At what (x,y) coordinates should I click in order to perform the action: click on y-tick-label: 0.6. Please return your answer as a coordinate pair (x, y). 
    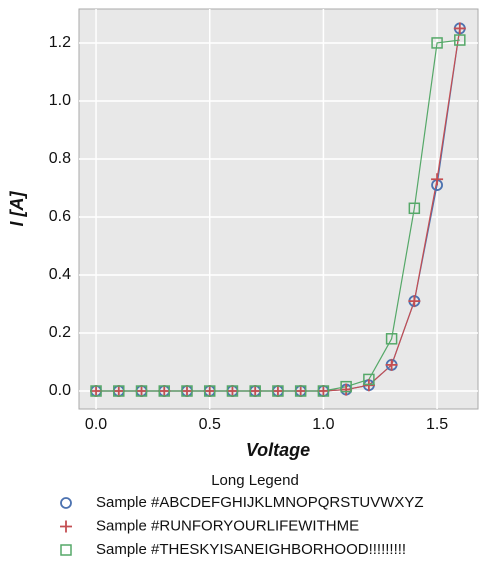
    Looking at the image, I should click on (60, 216).